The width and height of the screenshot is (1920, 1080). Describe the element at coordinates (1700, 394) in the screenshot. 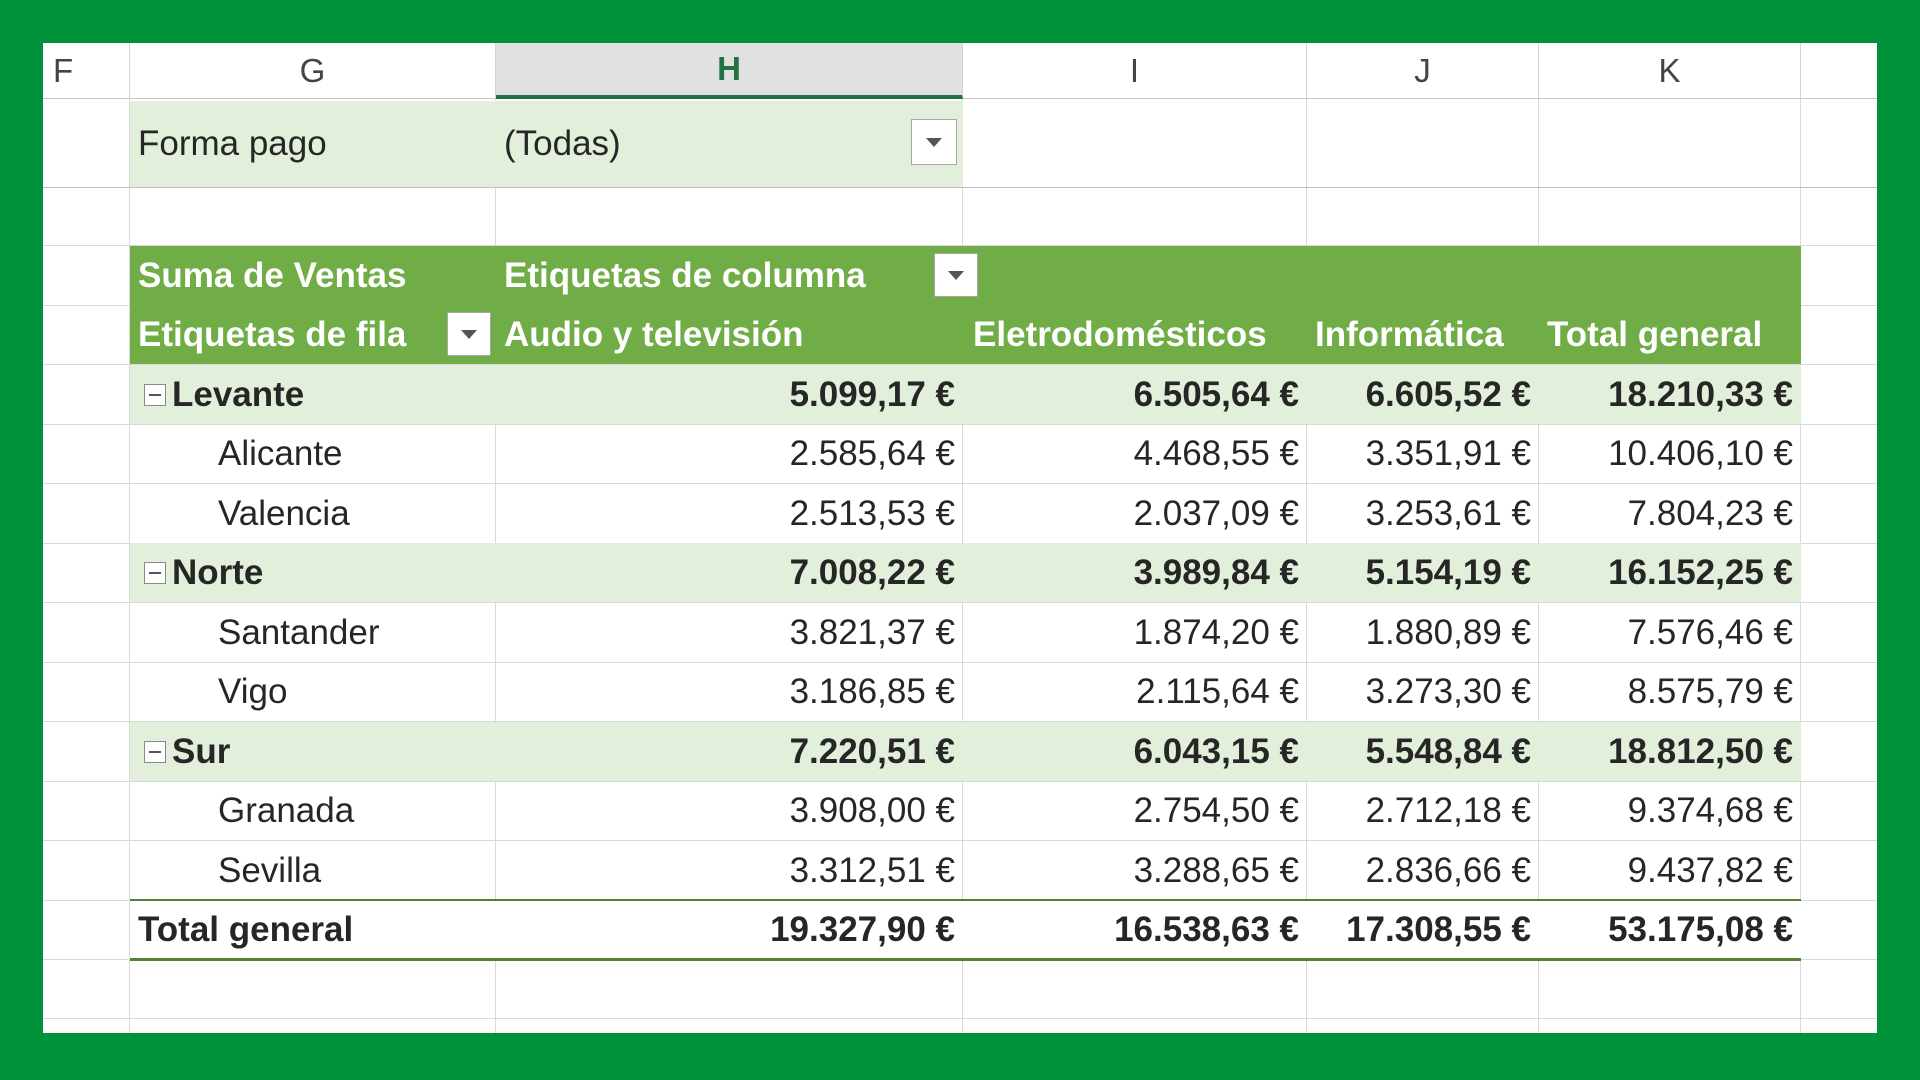

I see `pivot-value: 18.210,33 €` at that location.